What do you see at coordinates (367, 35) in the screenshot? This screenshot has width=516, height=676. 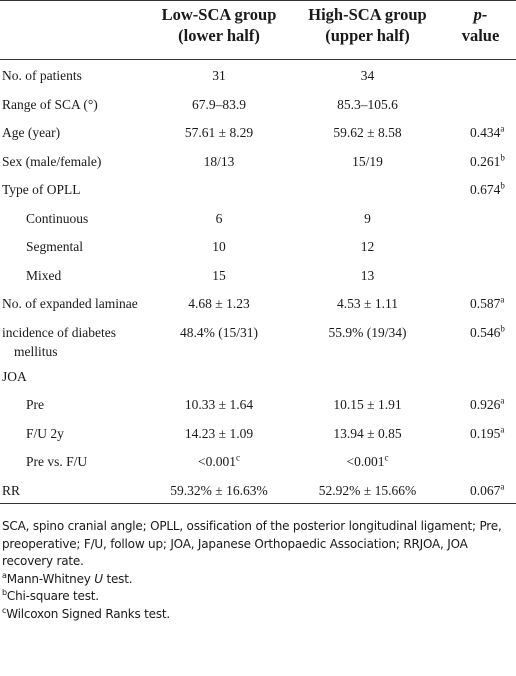 I see `column-header-line: (upper half)` at bounding box center [367, 35].